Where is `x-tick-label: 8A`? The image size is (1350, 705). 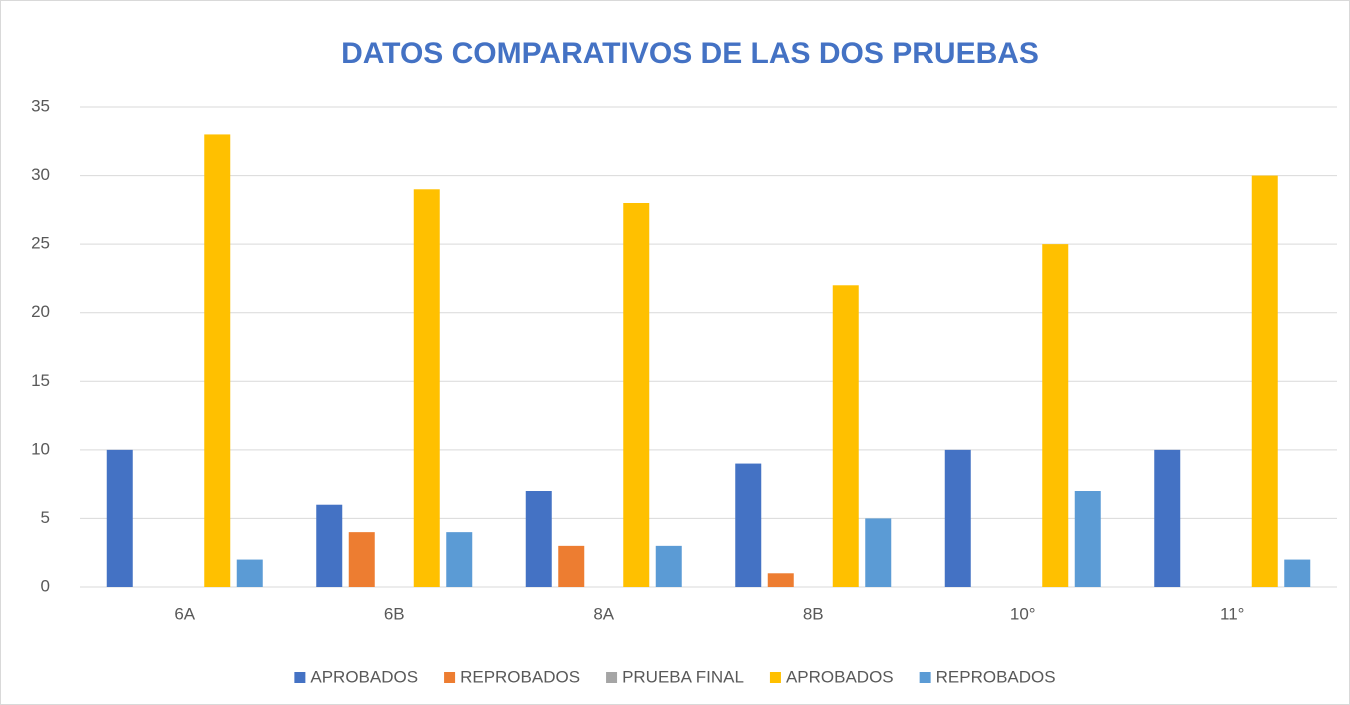 x-tick-label: 8A is located at coordinates (603, 613).